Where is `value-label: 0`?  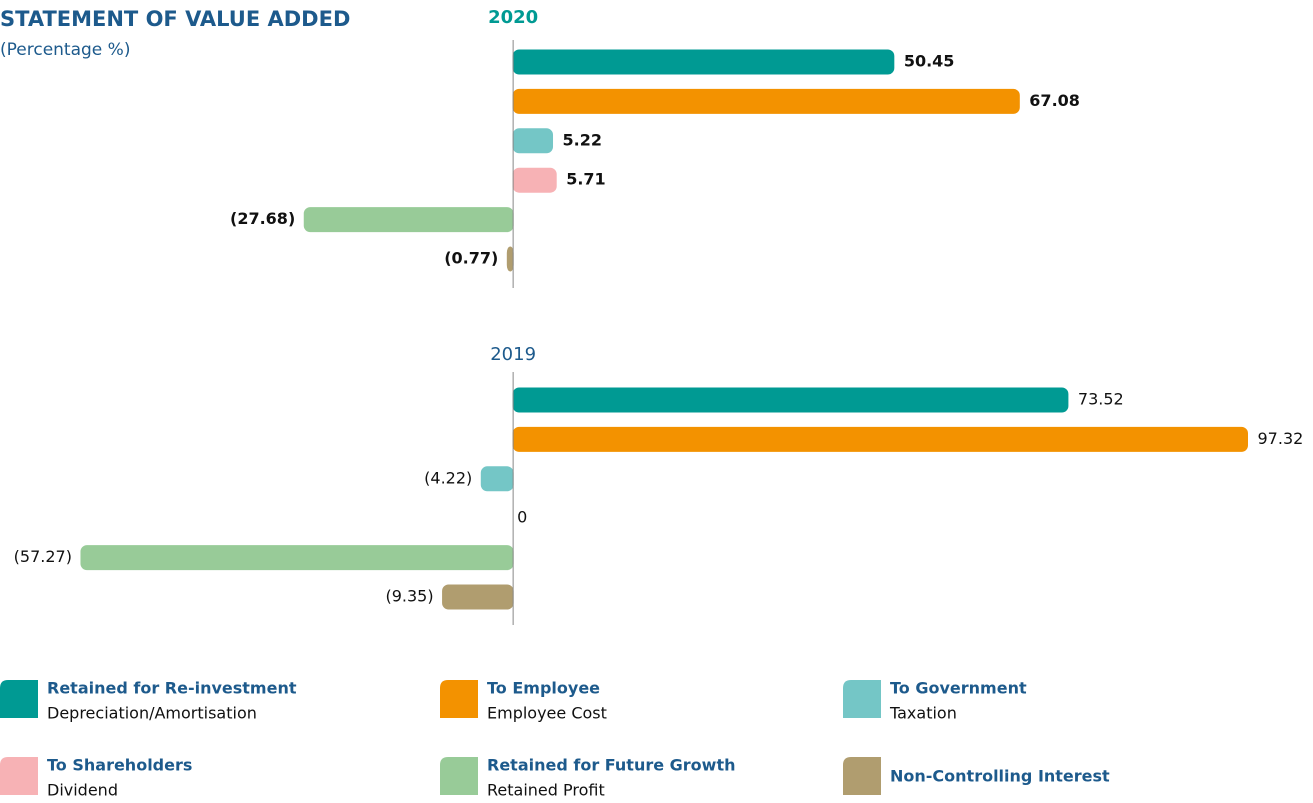
value-label: 0 is located at coordinates (522, 517).